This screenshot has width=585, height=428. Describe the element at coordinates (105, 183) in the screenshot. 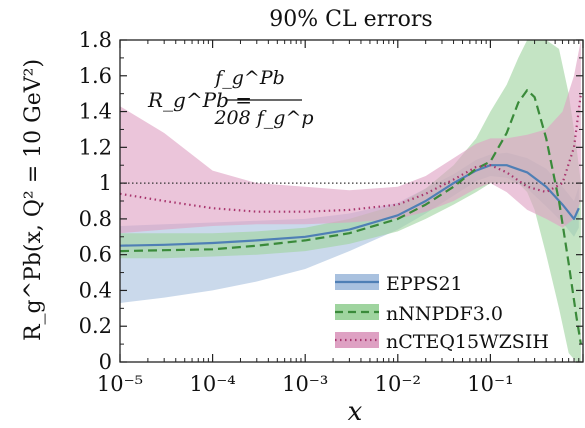

I see `y-tick-label: 1` at that location.